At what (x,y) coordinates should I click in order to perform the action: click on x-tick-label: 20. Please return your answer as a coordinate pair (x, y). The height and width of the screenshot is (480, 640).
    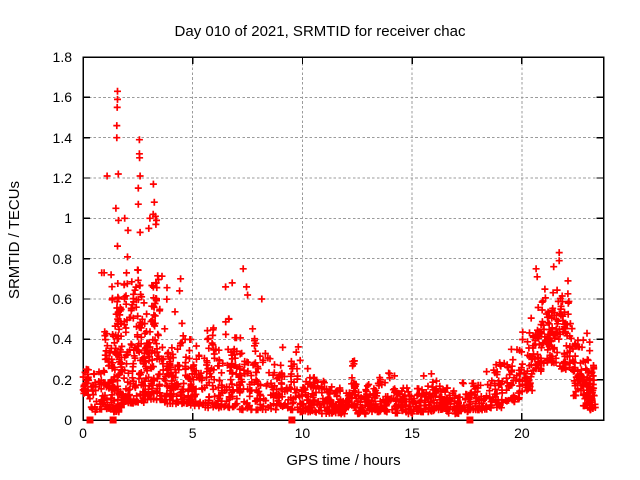
    Looking at the image, I should click on (522, 433).